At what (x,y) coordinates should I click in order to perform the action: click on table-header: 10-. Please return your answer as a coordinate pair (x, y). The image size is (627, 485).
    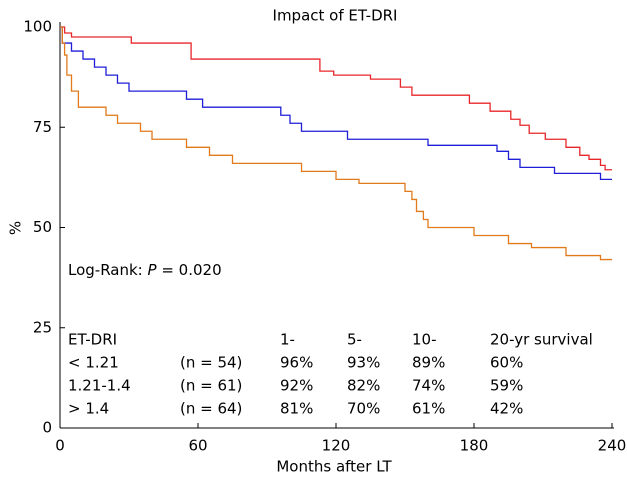
    Looking at the image, I should click on (424, 340).